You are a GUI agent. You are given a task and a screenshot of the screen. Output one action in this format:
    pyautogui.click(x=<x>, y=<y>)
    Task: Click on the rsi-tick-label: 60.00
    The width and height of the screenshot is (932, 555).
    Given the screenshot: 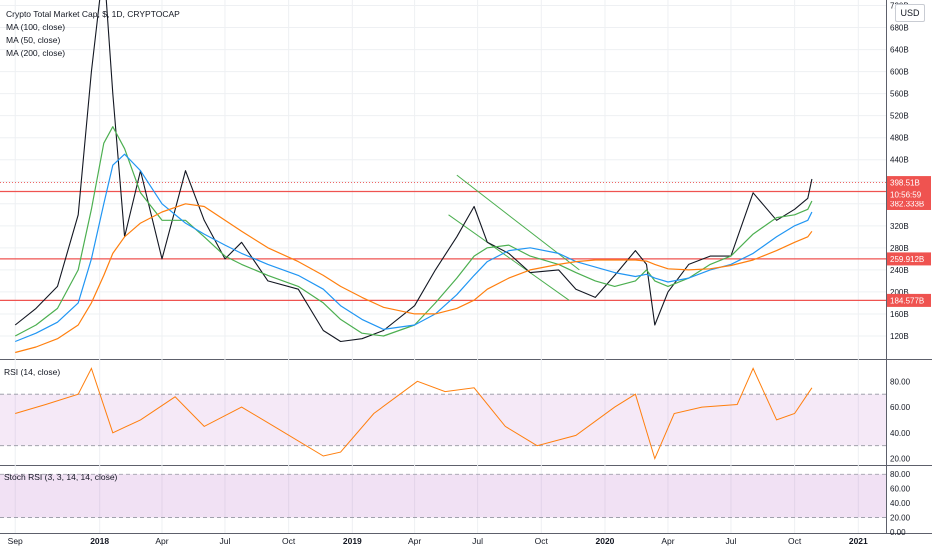 What is the action you would take?
    pyautogui.click(x=900, y=407)
    